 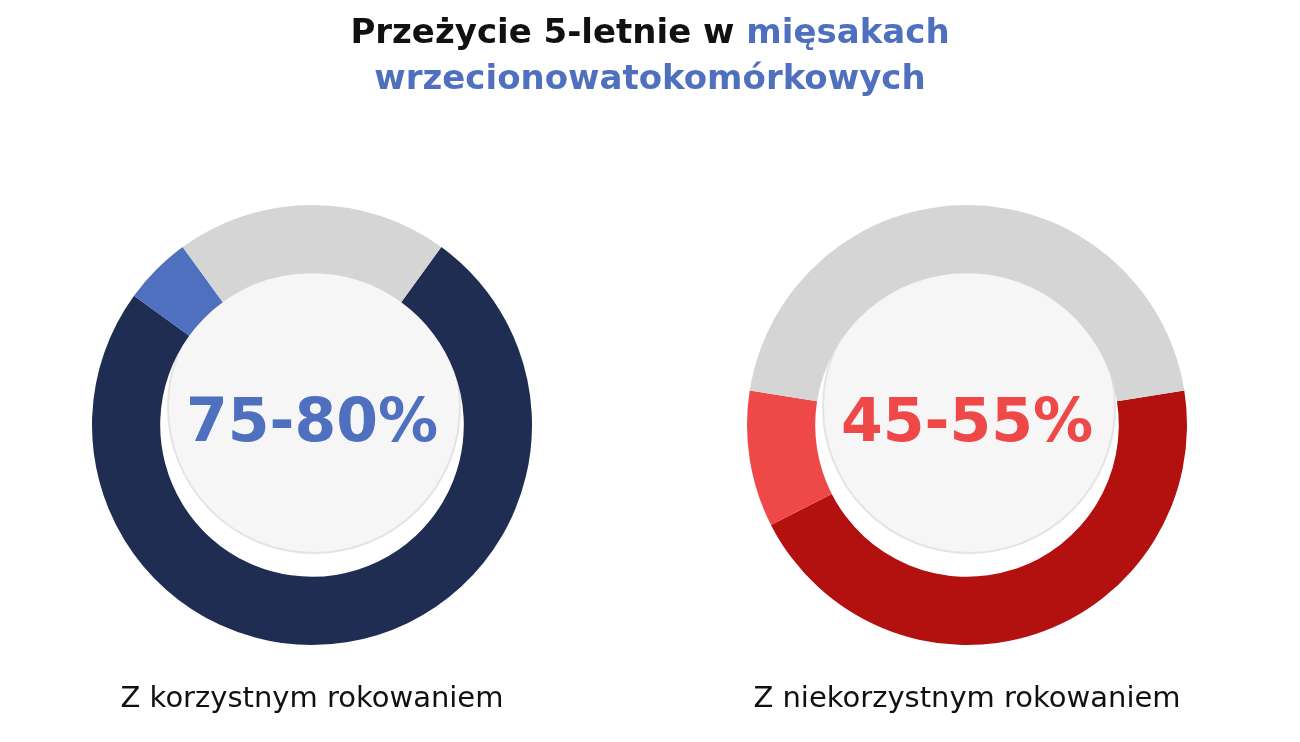 I want to click on text: Z niekorzystnym rokowaniem, so click(x=967, y=697).